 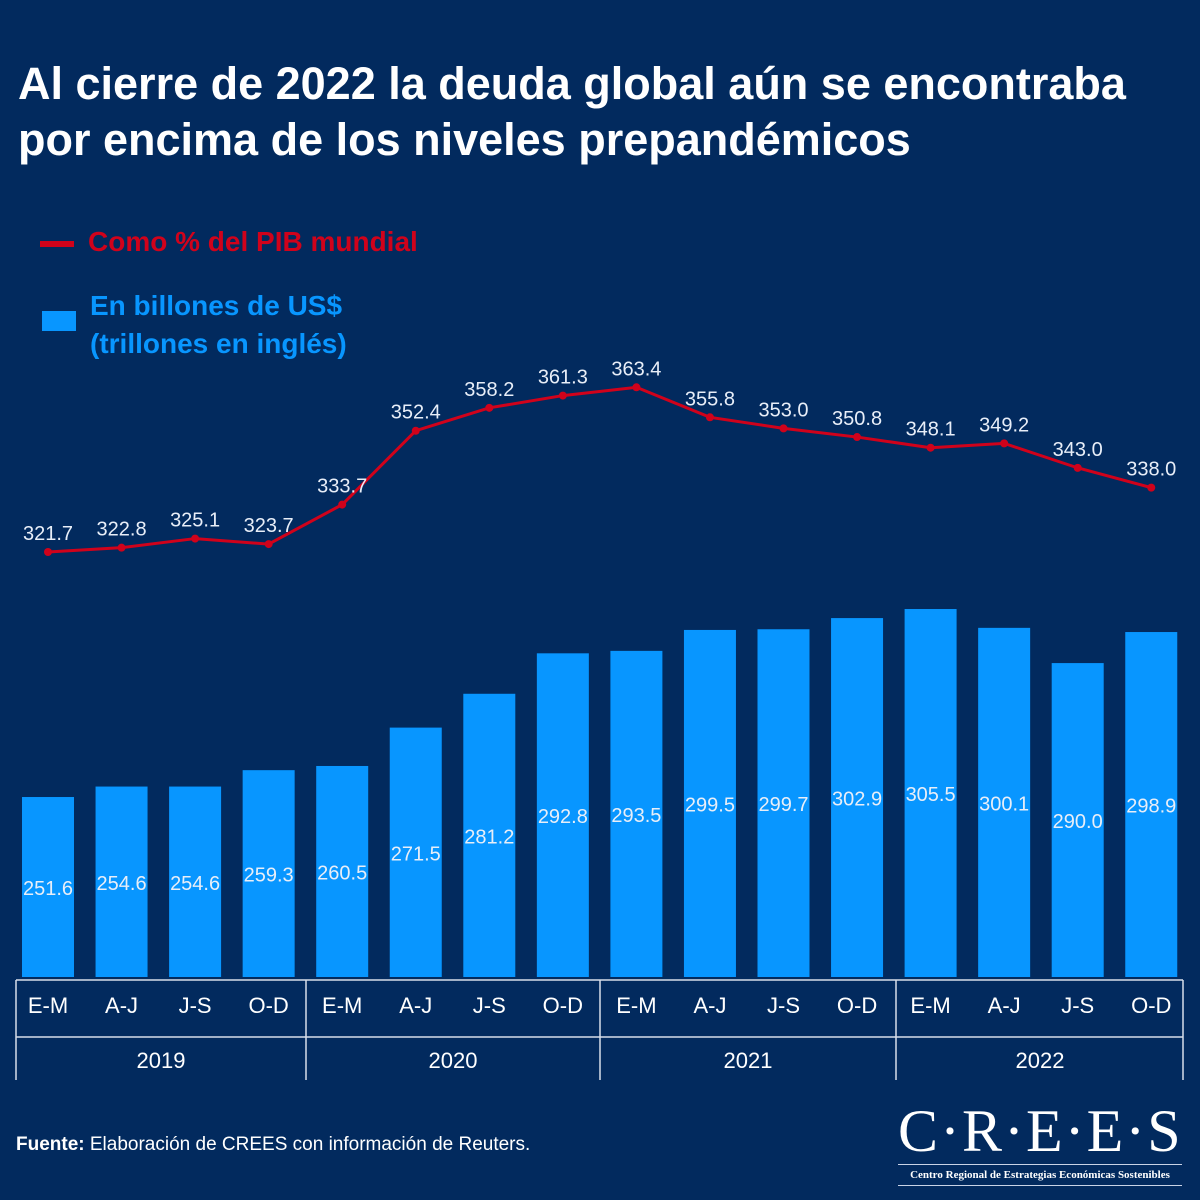 I want to click on line-data-label: 353.0, so click(x=783, y=410).